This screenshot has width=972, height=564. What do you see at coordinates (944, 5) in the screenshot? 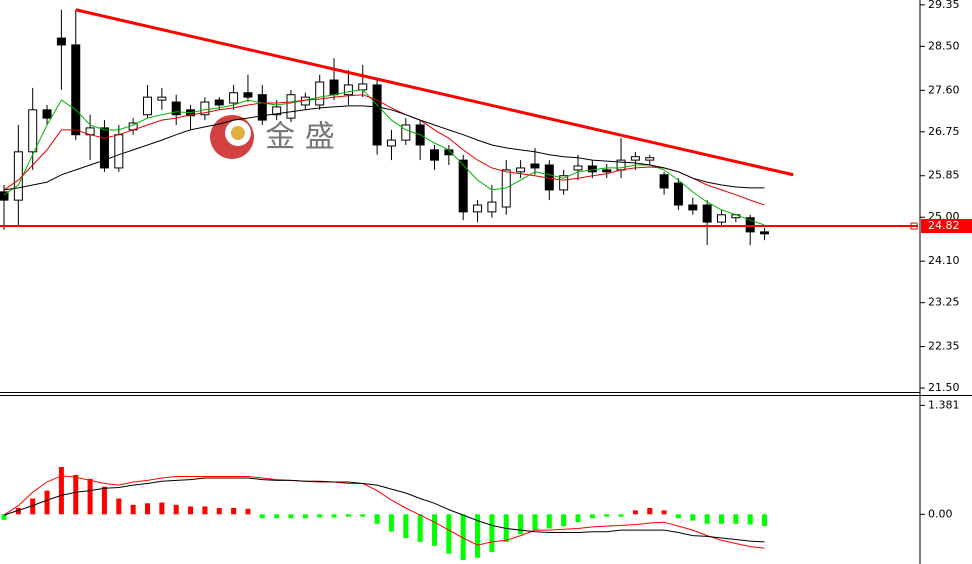
I see `y-tick-label: 29.35` at bounding box center [944, 5].